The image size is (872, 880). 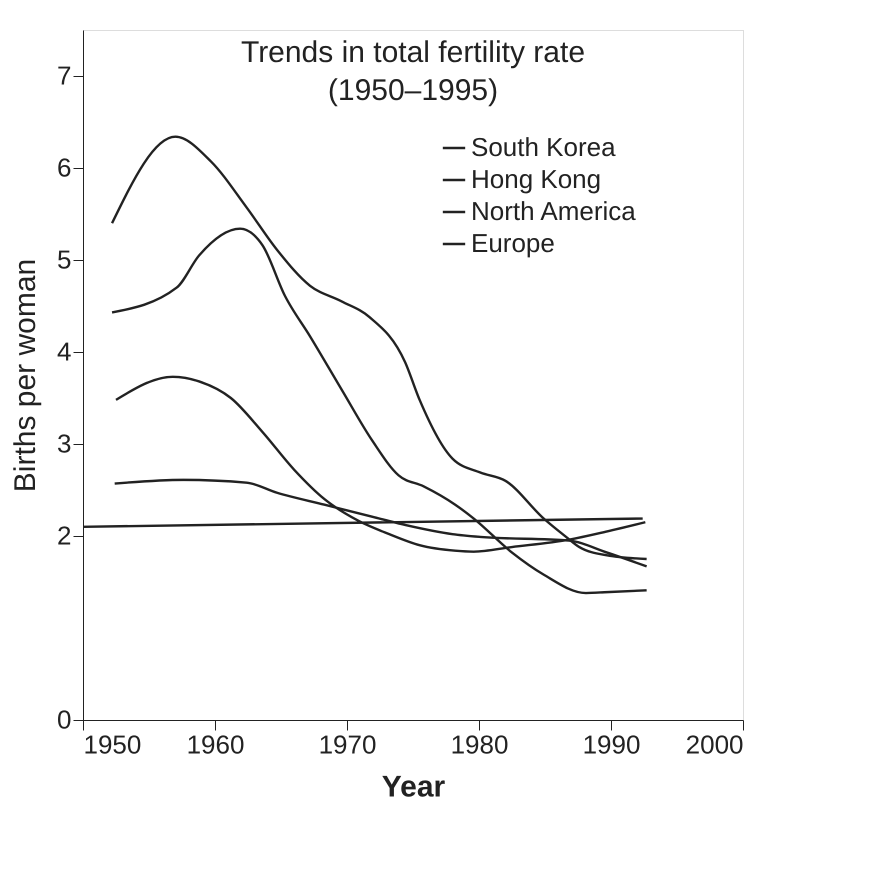 What do you see at coordinates (413, 90) in the screenshot?
I see `text: (1950–1995)` at bounding box center [413, 90].